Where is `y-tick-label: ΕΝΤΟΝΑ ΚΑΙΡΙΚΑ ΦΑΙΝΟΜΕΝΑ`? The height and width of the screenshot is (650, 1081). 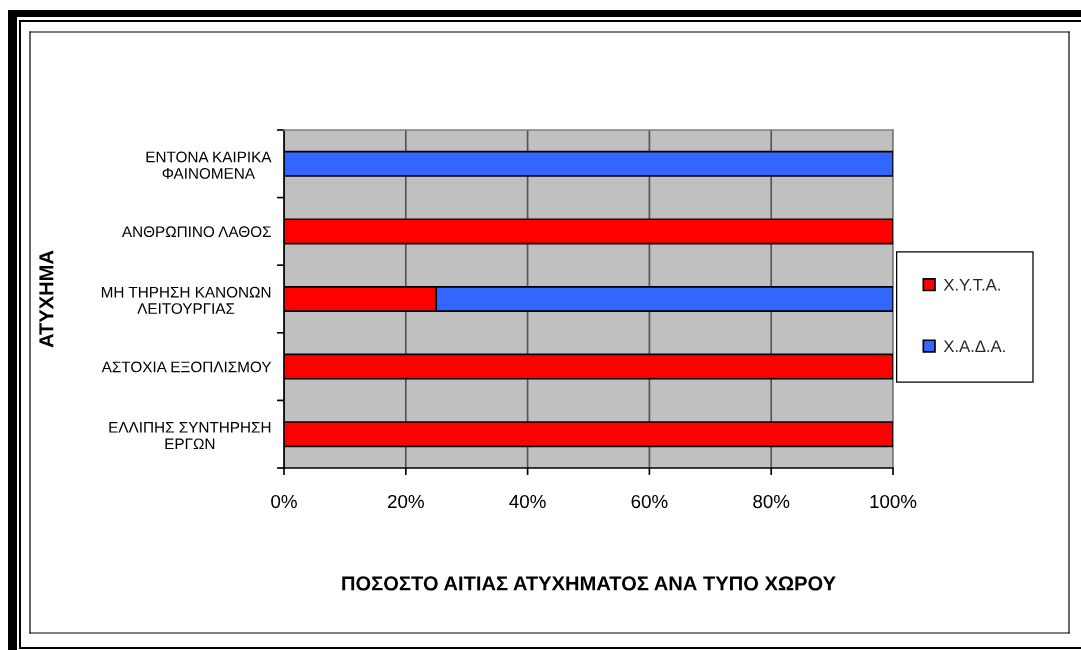 y-tick-label: ΕΝΤΟΝΑ ΚΑΙΡΙΚΑ ΦΑΙΝΟΜΕΝΑ is located at coordinates (209, 165).